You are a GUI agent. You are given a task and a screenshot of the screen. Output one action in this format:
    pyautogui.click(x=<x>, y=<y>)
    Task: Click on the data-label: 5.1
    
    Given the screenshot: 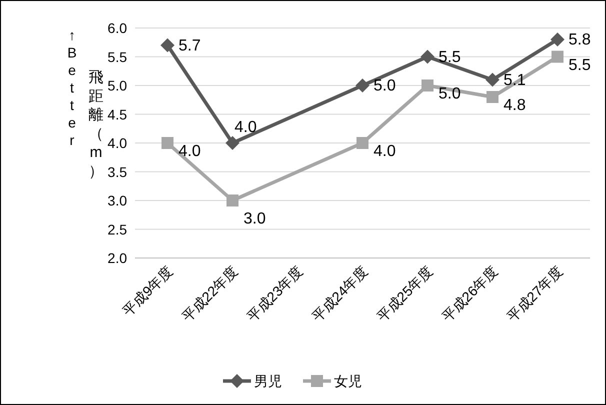 What is the action you would take?
    pyautogui.click(x=515, y=80)
    